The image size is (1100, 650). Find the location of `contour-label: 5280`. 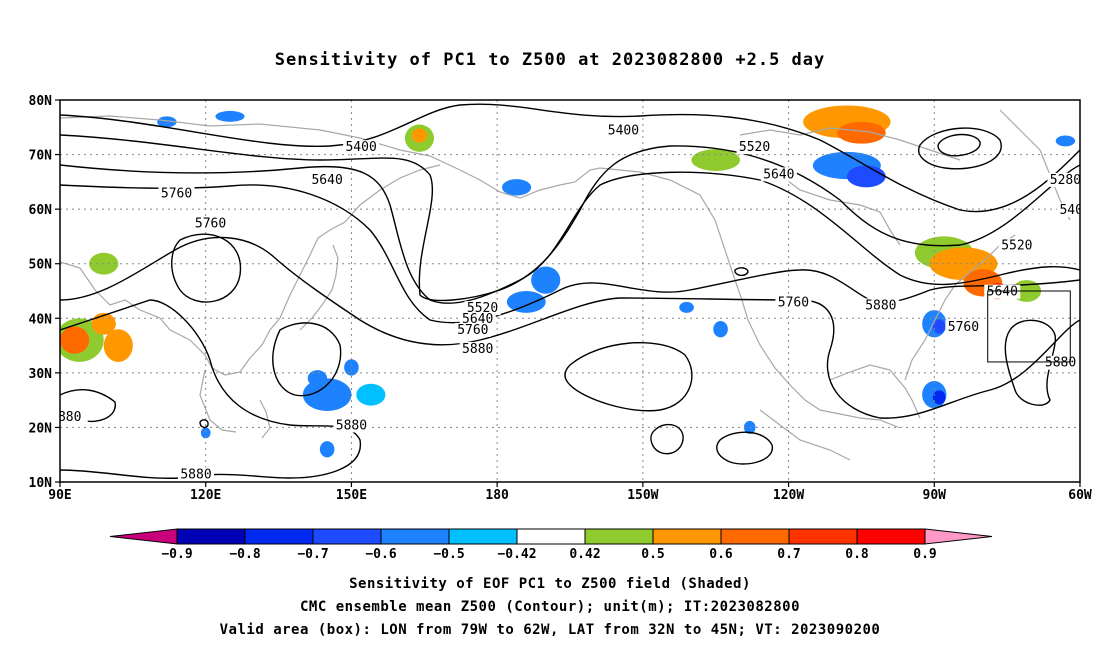

contour-label: 5280 is located at coordinates (1064, 180).